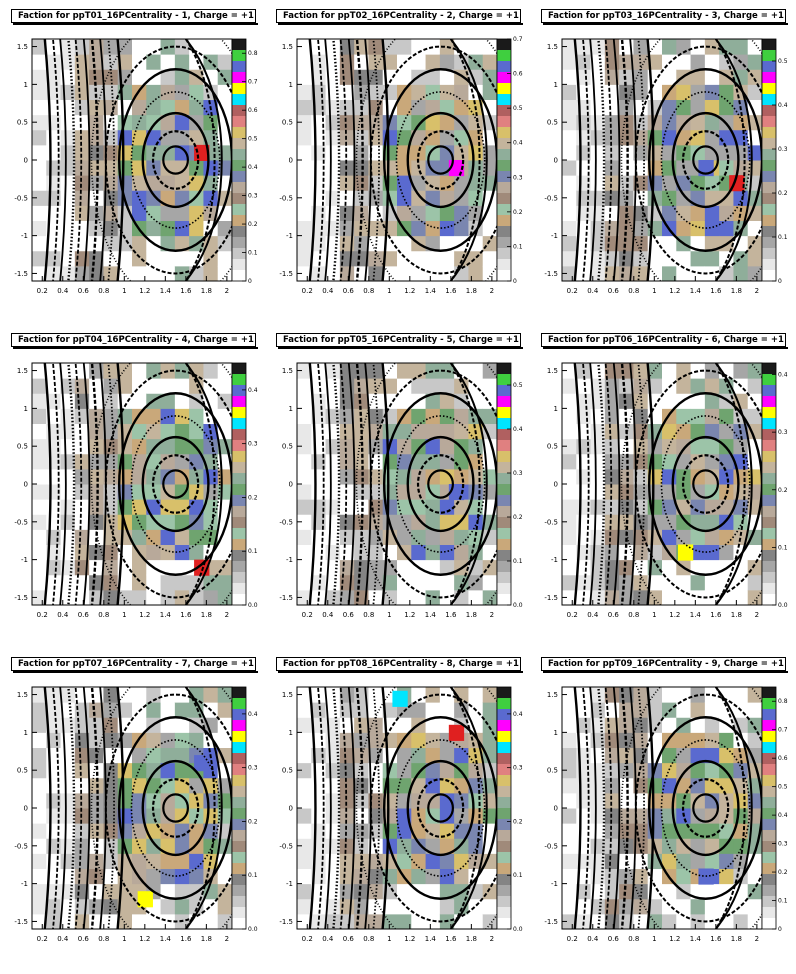  I want to click on x-tick-label: 1.8, so click(471, 291).